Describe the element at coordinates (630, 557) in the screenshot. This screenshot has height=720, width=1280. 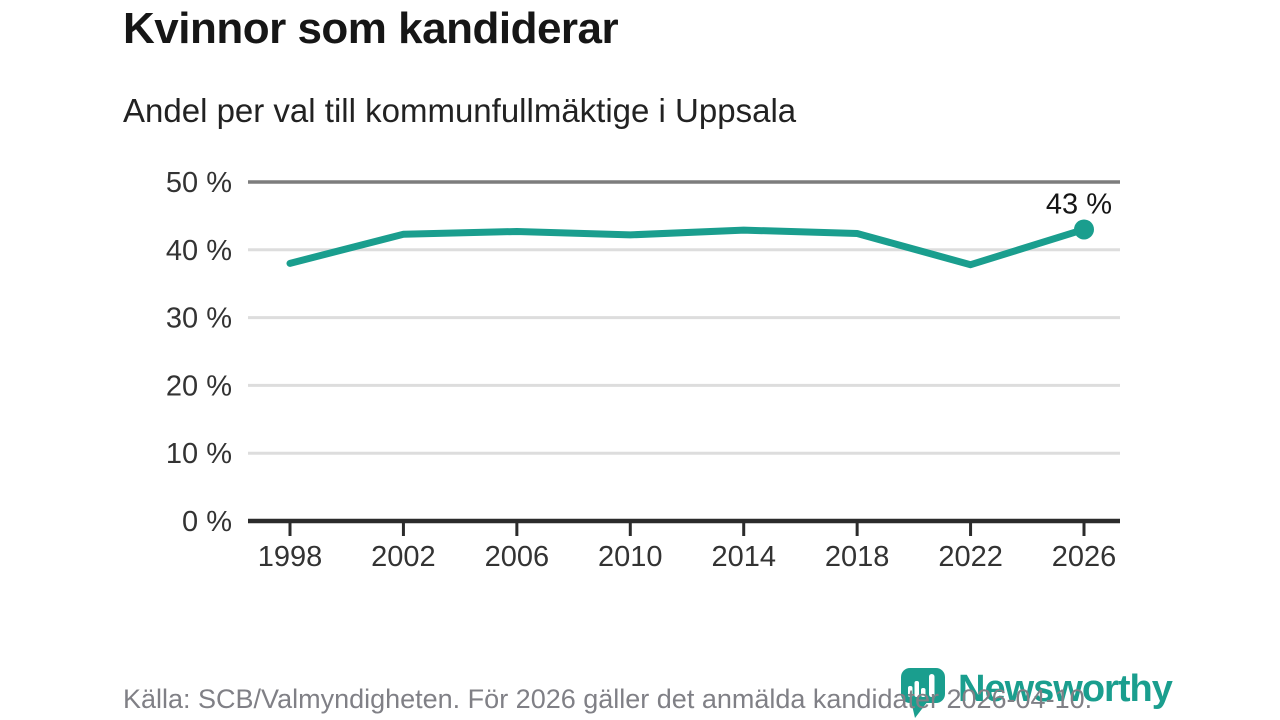
I see `x-tick-label: 2010` at that location.